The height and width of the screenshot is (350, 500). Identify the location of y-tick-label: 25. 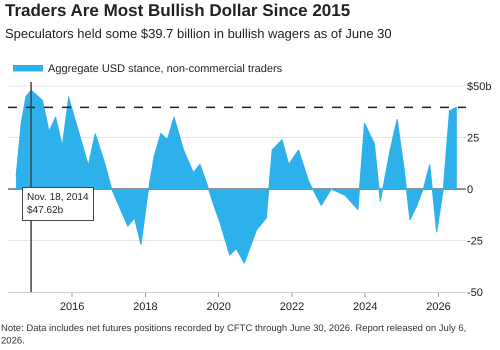
(473, 138).